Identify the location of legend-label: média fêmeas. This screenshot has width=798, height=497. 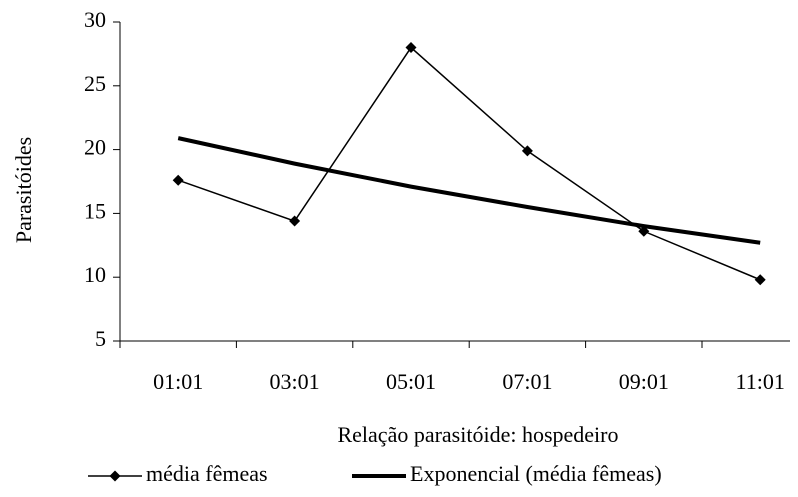
(207, 473).